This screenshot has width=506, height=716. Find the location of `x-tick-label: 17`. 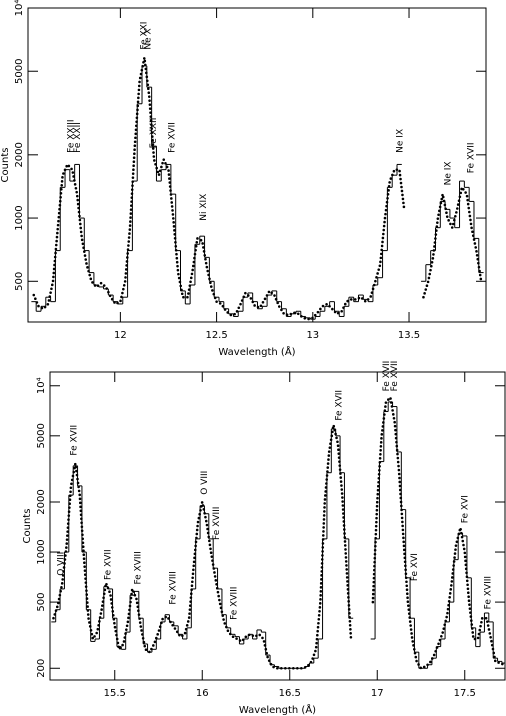

x-tick-label: 17 is located at coordinates (377, 693).